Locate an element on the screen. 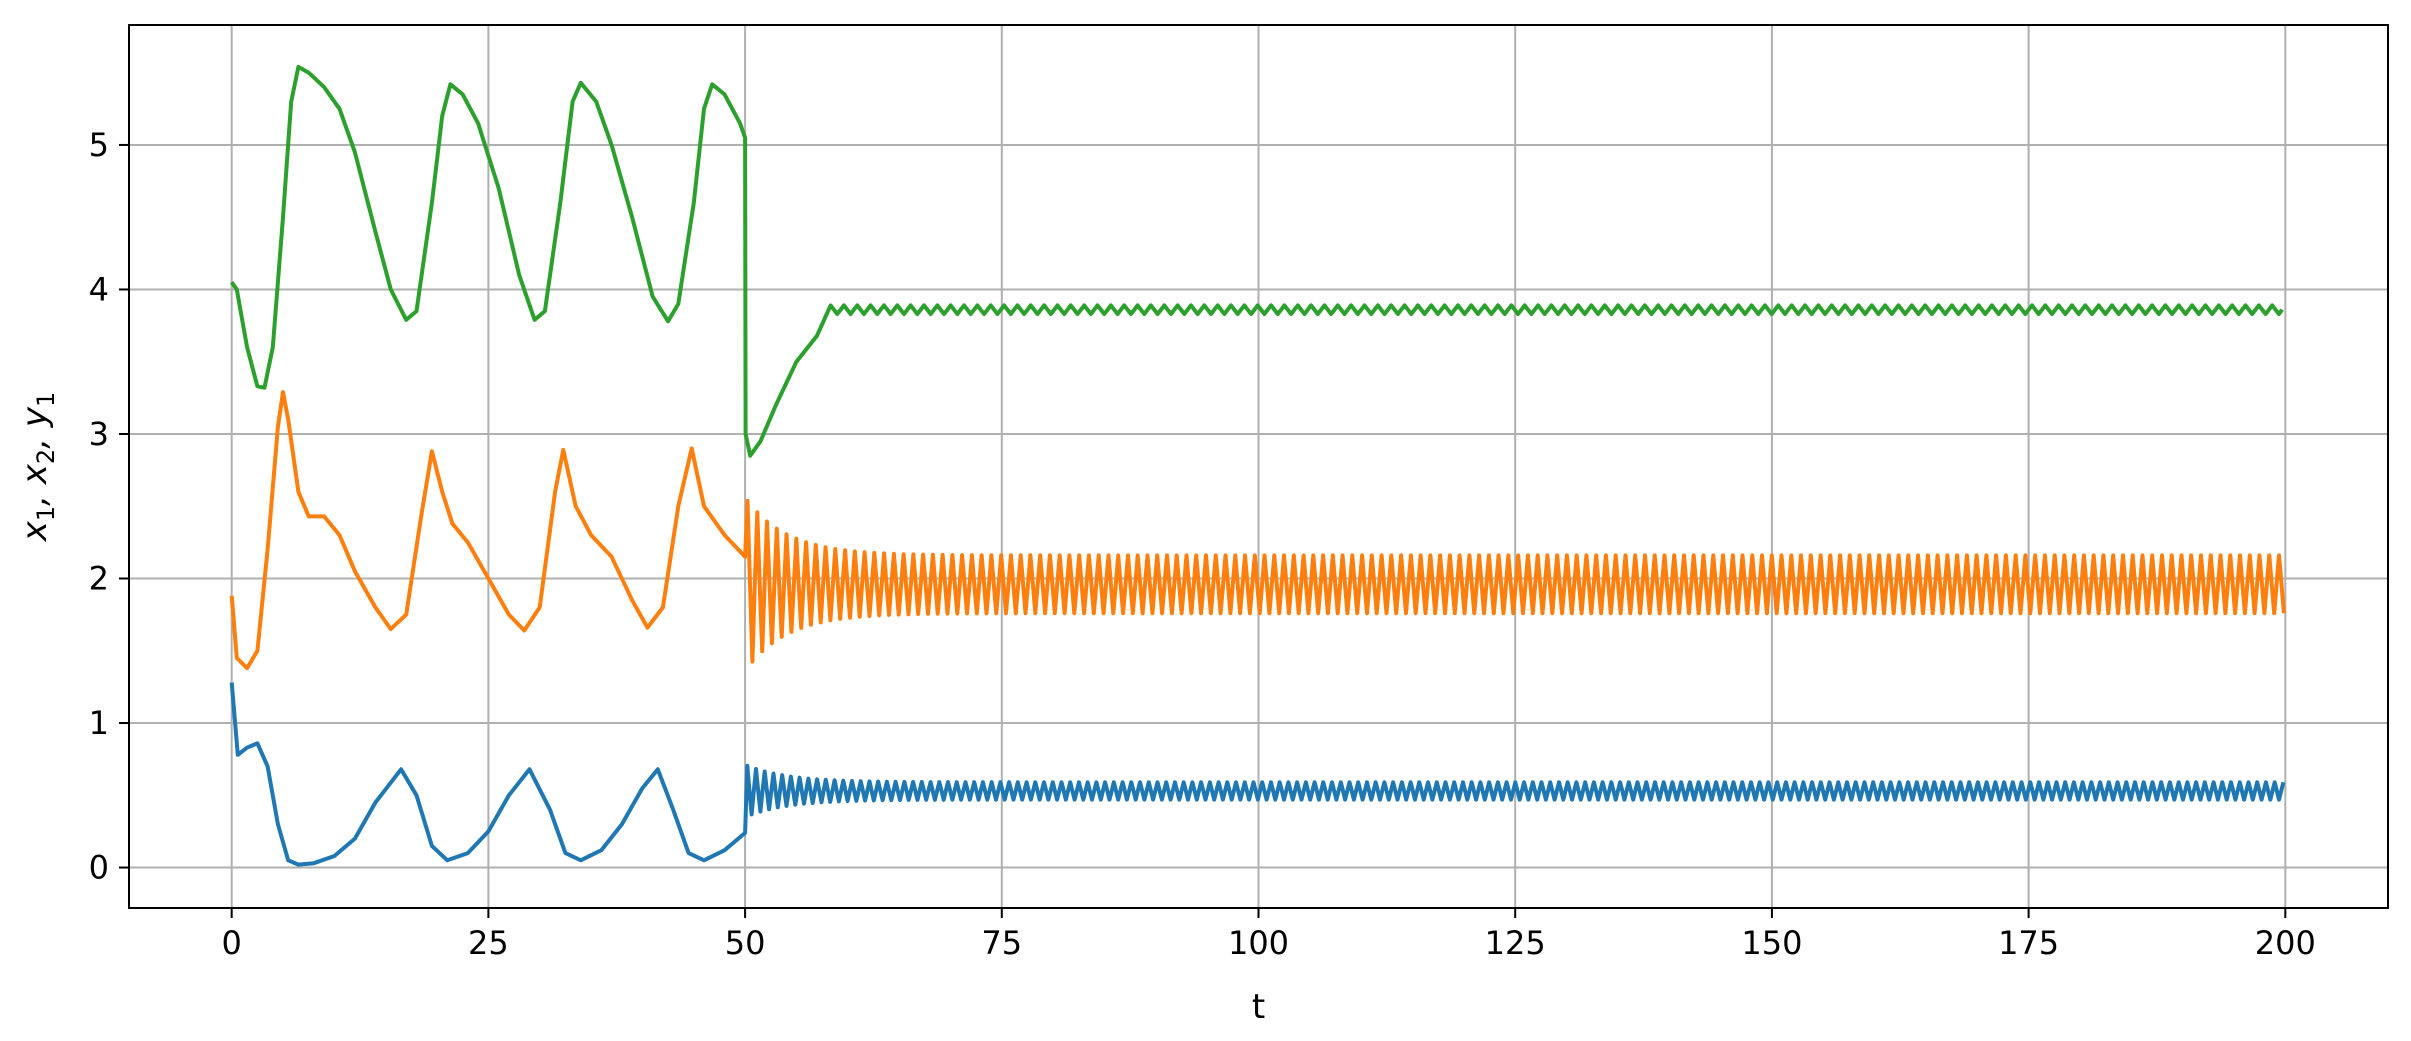  y-axis-label: x1​, x2​, y1​ is located at coordinates (37, 467).